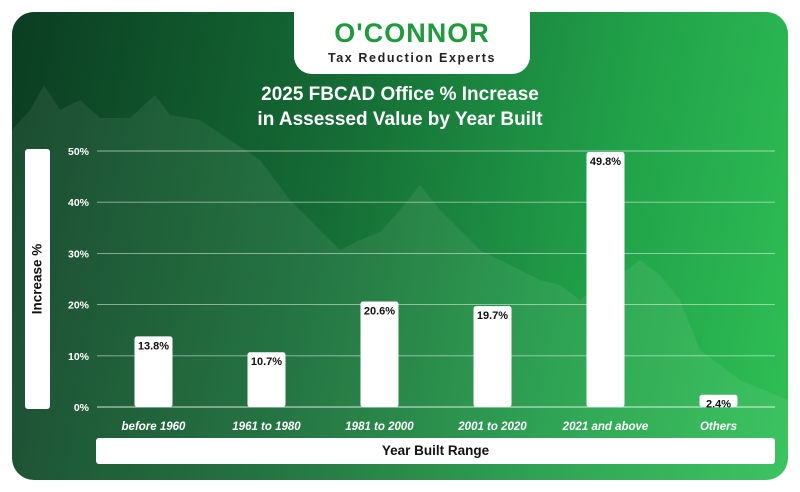  I want to click on y-tick-label: 50%, so click(79, 152).